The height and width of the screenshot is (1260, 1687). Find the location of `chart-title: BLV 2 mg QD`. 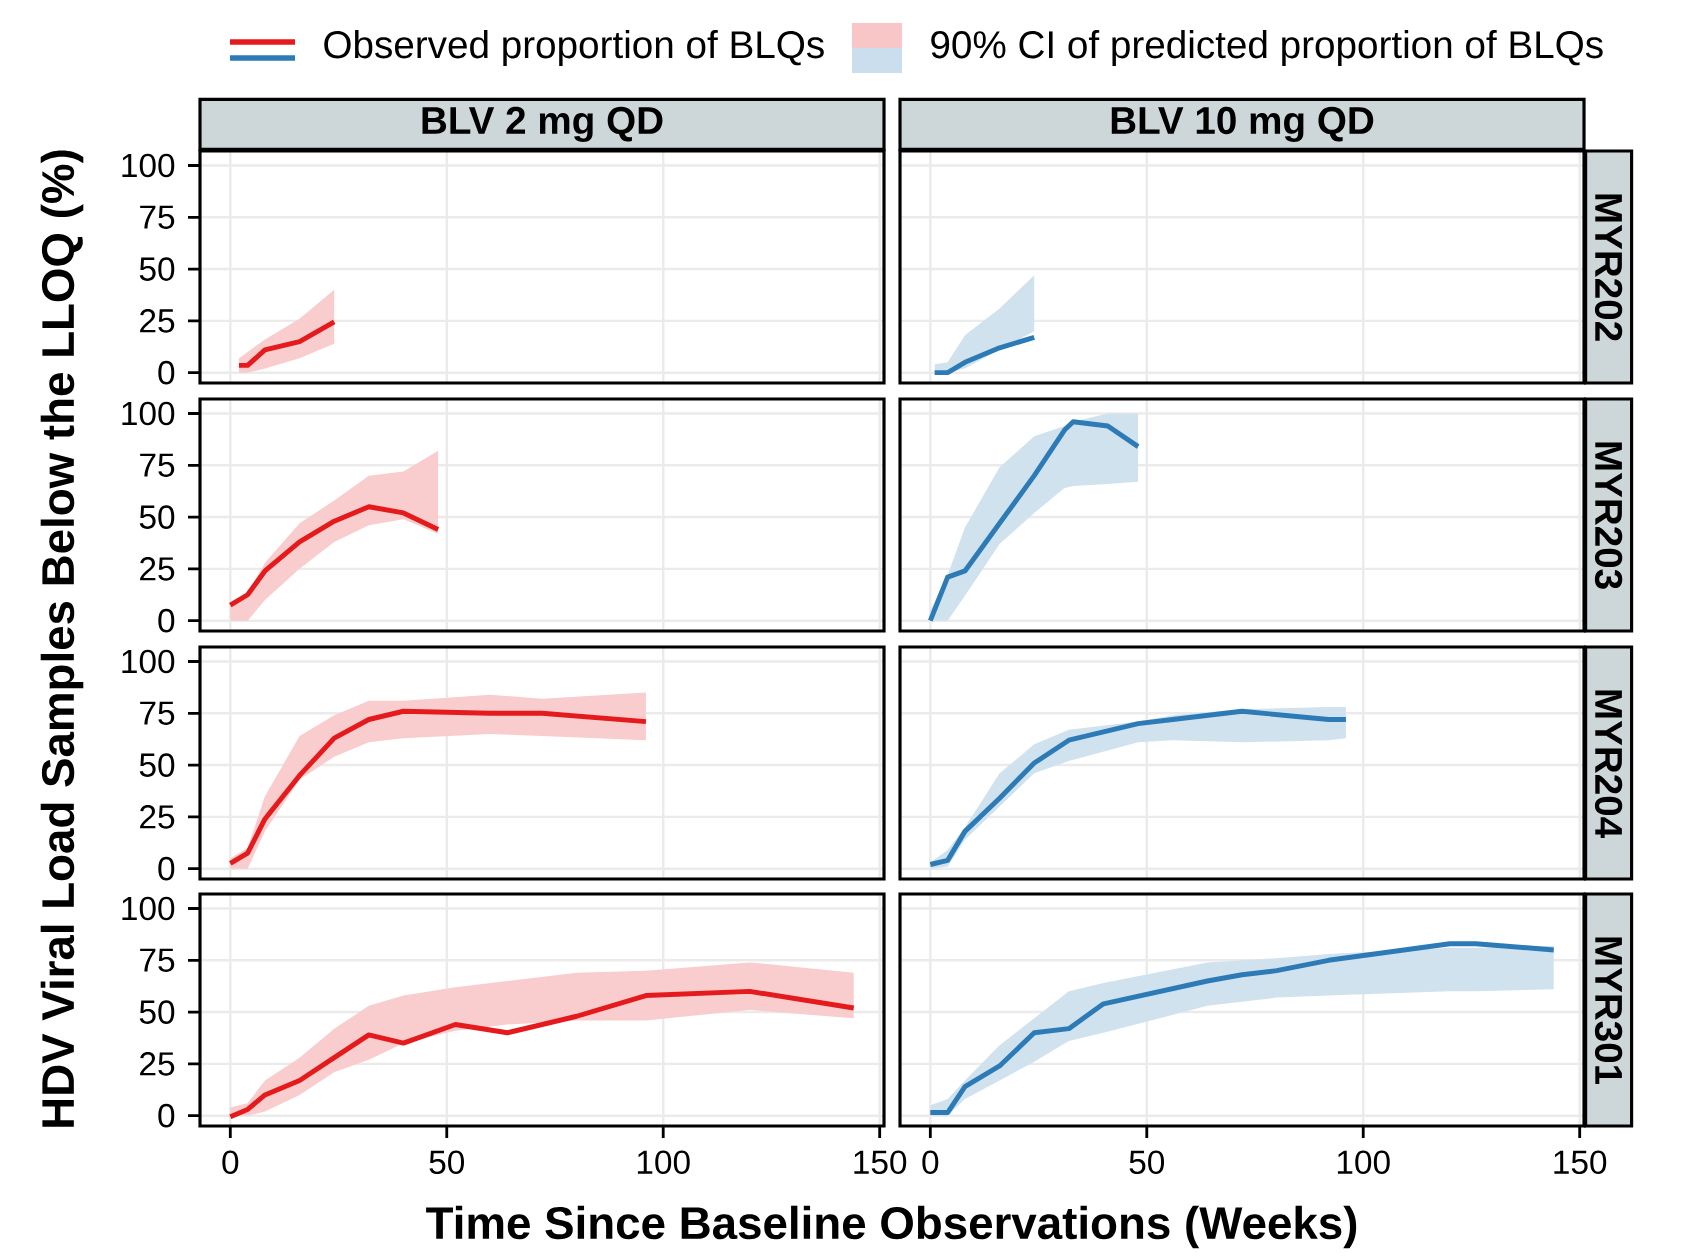

chart-title: BLV 2 mg QD is located at coordinates (542, 124).